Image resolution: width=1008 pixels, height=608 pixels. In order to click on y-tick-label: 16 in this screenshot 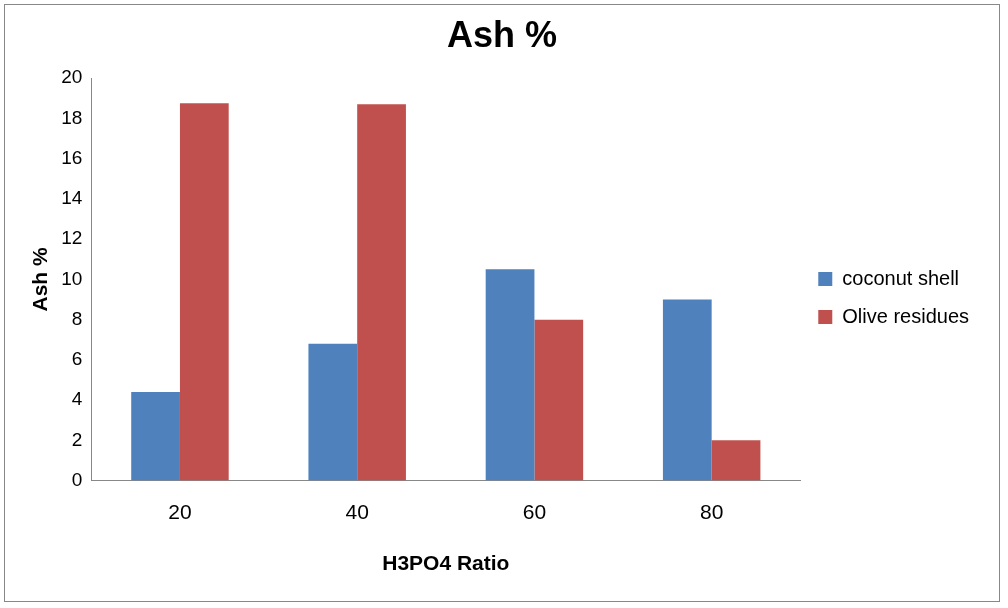, I will do `click(72, 157)`.